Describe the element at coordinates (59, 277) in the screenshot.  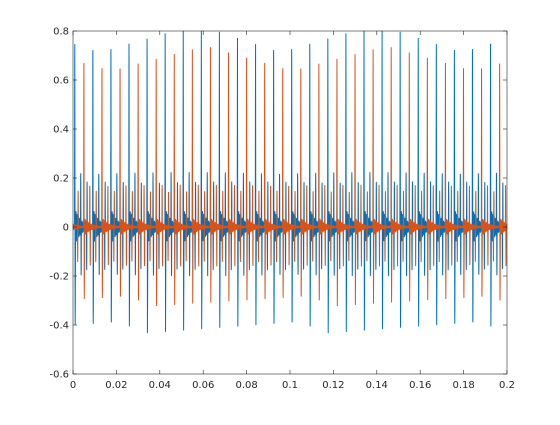
I see `y-tick-label: -0.2` at that location.